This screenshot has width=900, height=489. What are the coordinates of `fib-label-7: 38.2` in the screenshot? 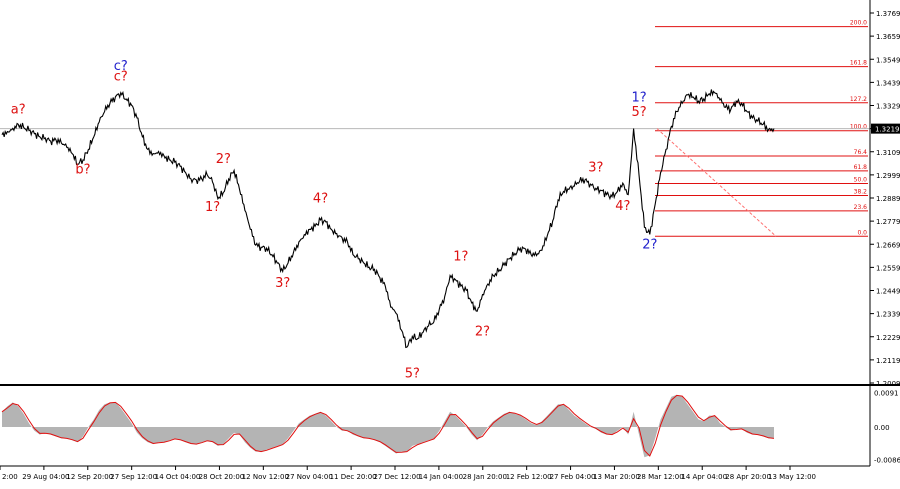 It's located at (861, 191).